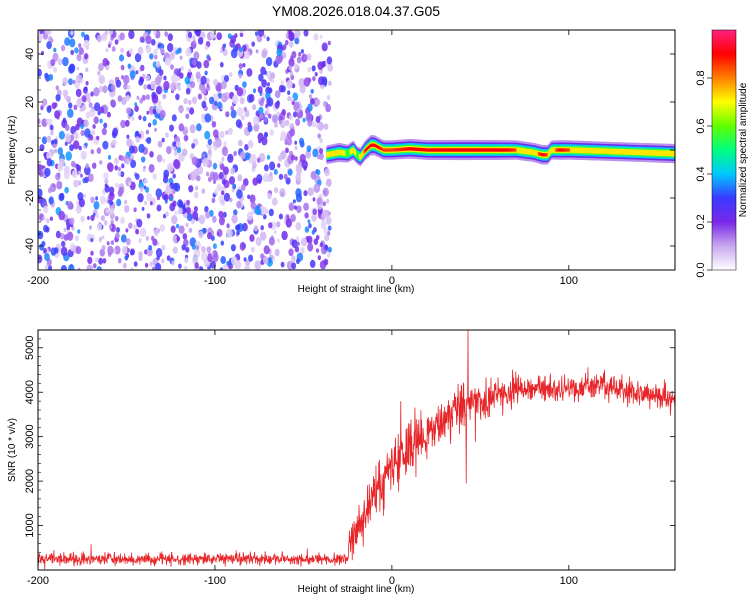 The width and height of the screenshot is (750, 600). Describe the element at coordinates (30, 481) in the screenshot. I see `y-tick-label: 2000` at that location.